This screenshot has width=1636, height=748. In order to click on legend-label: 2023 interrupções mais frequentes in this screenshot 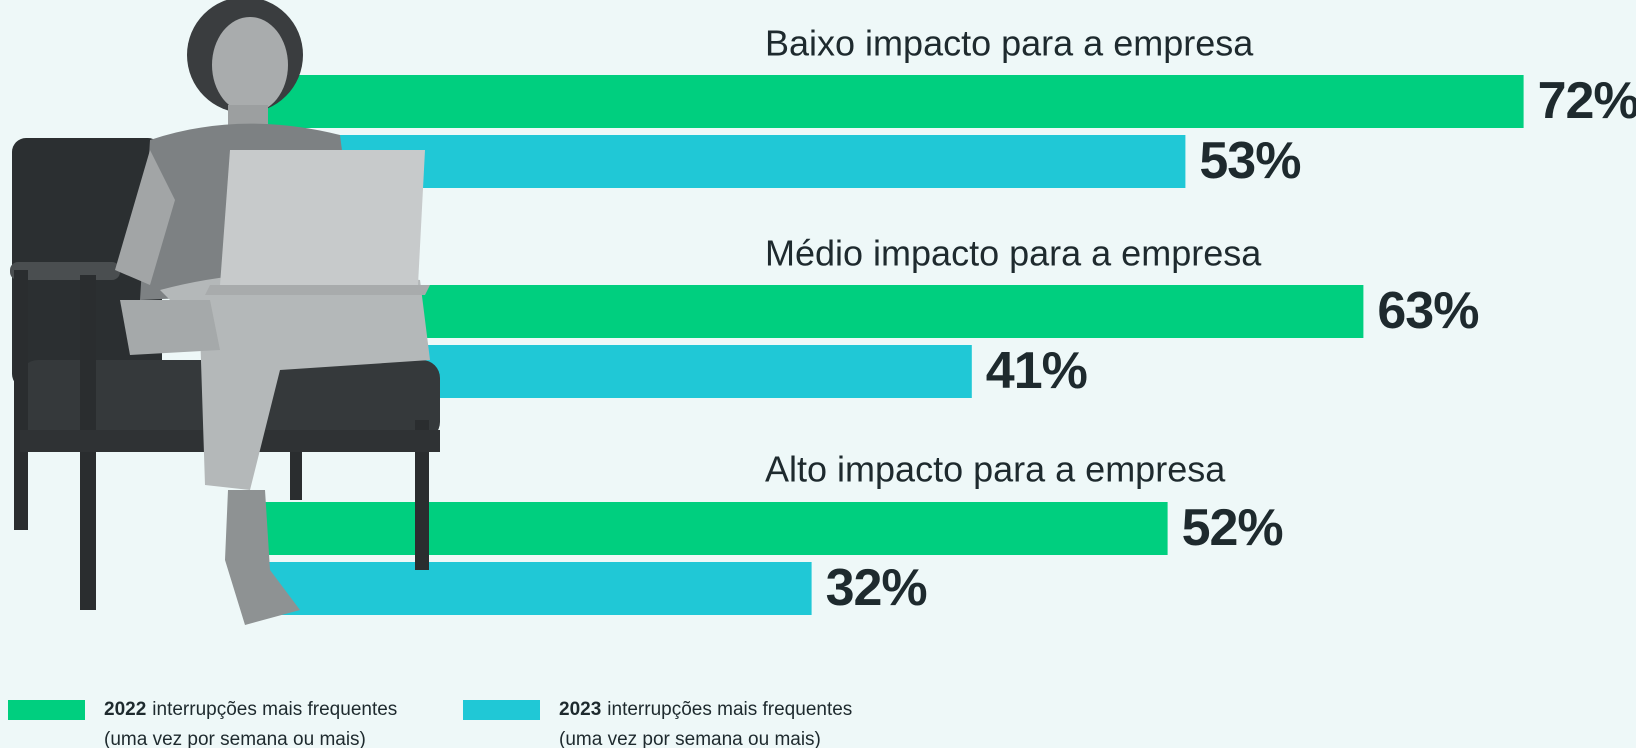, I will do `click(705, 709)`.